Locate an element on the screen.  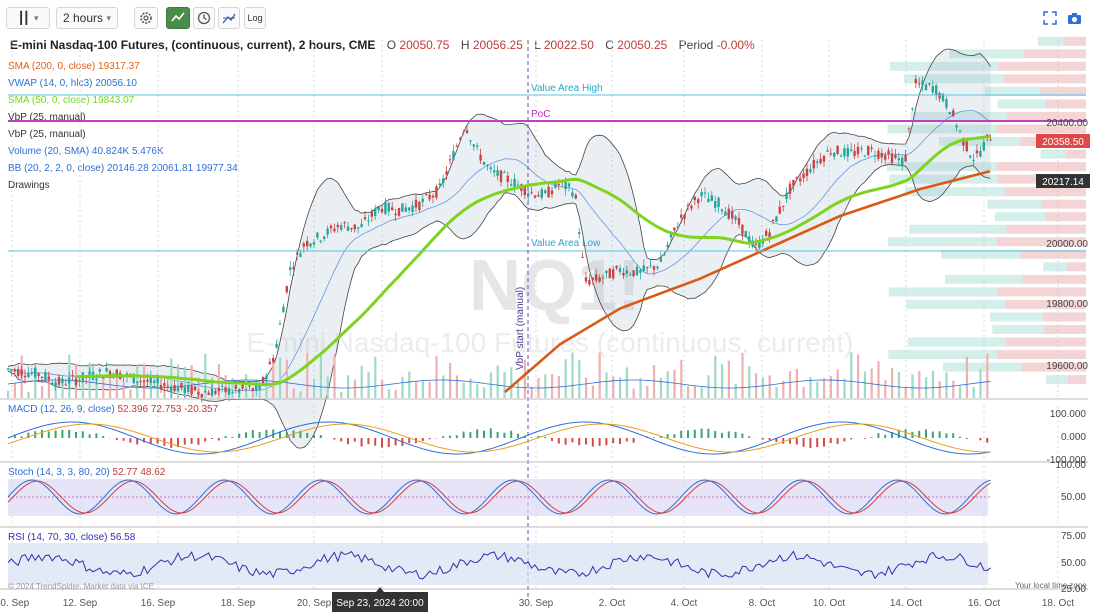
toolbar: ┃┃ ▾ 2 hours ▾ Log is located at coordinates (550, 18).